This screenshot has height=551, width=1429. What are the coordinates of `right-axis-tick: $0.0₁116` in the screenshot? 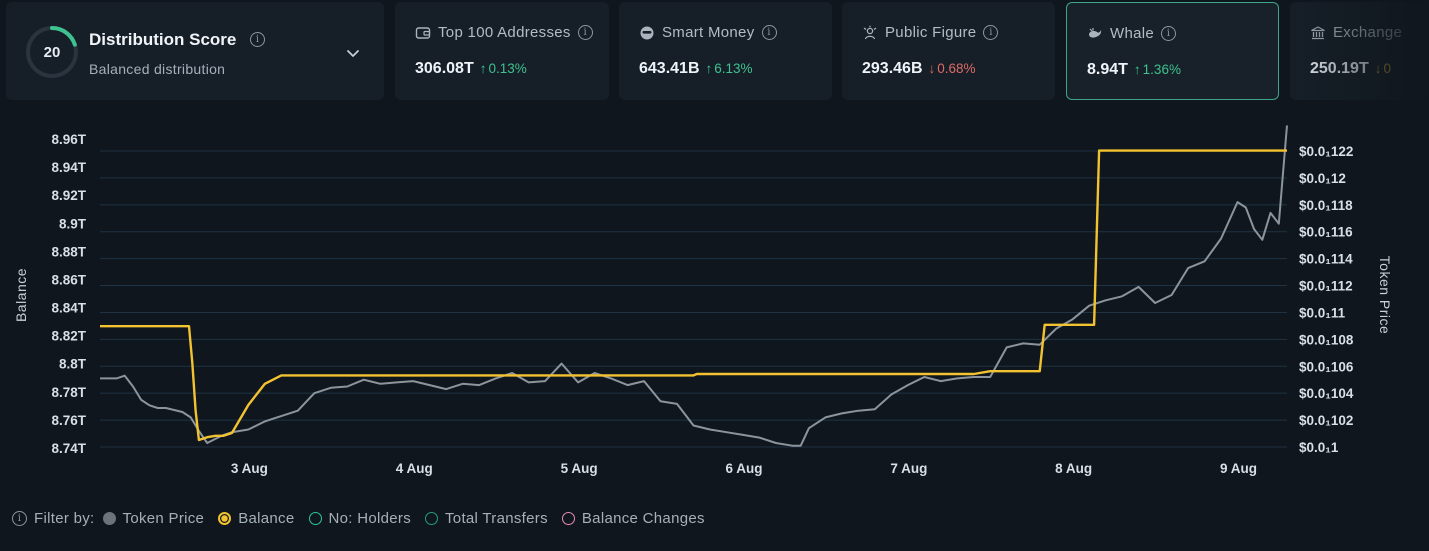 It's located at (1326, 232).